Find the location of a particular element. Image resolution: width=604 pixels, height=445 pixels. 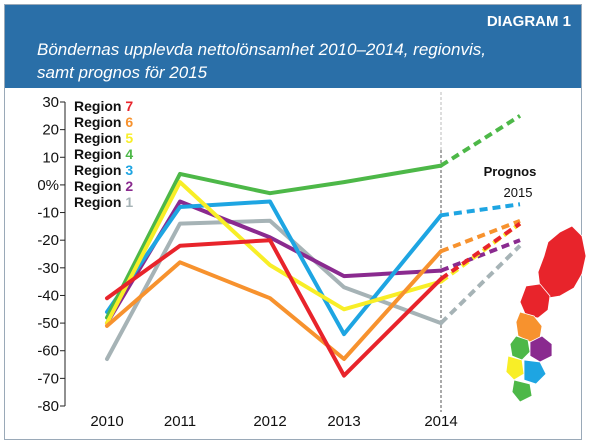

y-tick-label: 0% is located at coordinates (48, 185).